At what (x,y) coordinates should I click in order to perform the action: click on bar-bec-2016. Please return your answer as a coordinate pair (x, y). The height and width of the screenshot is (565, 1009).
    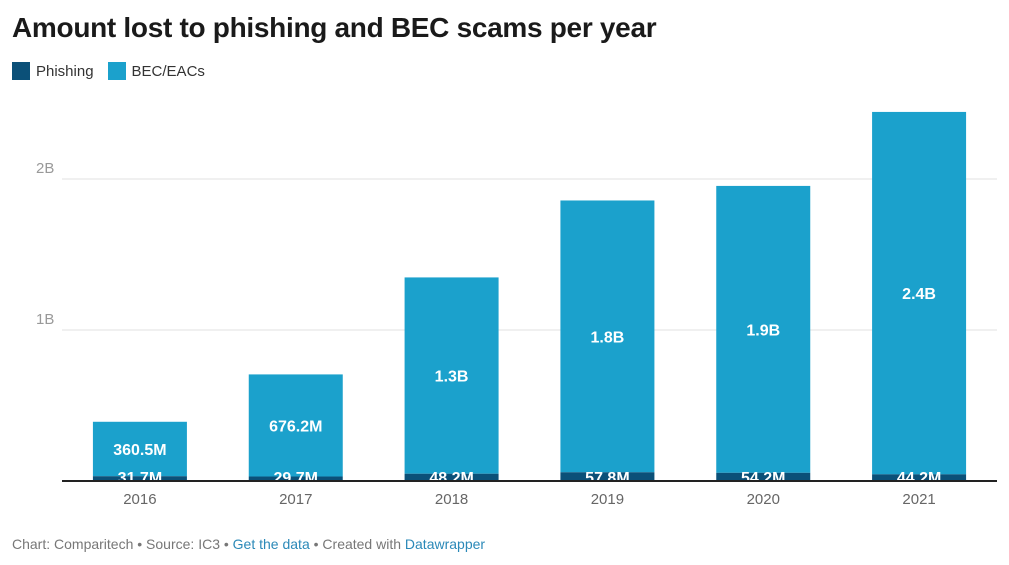
    Looking at the image, I should click on (139, 449).